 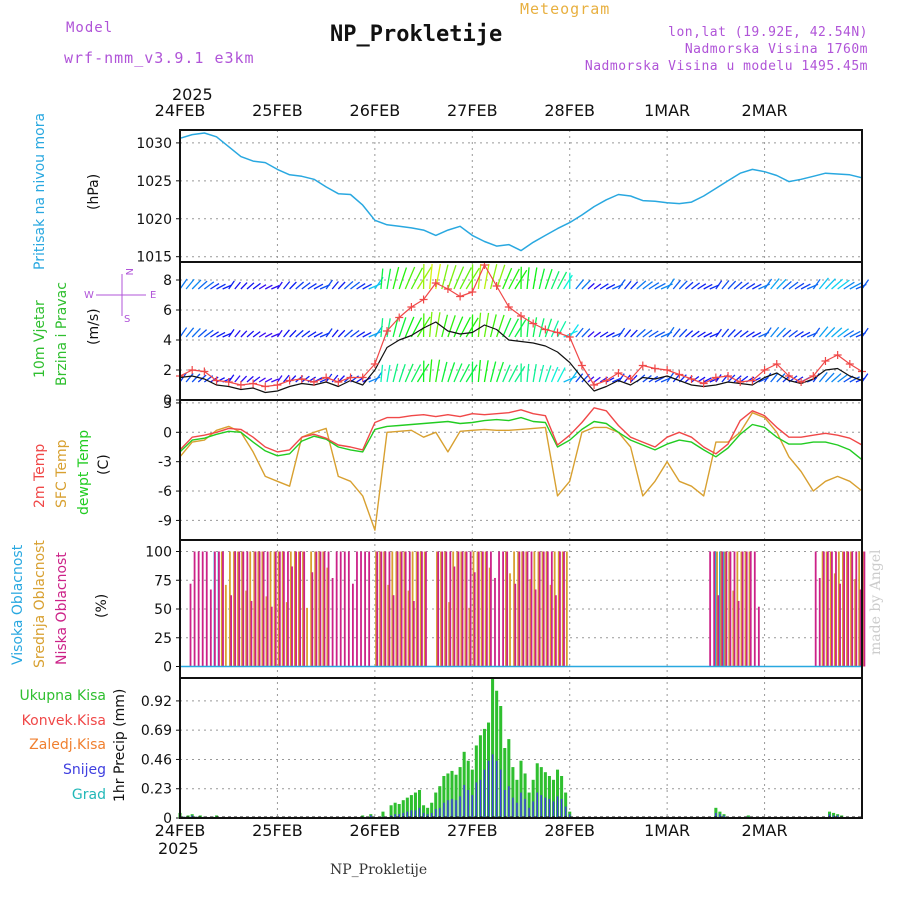 I want to click on pressure-tick-label: 1020, so click(x=154, y=220).